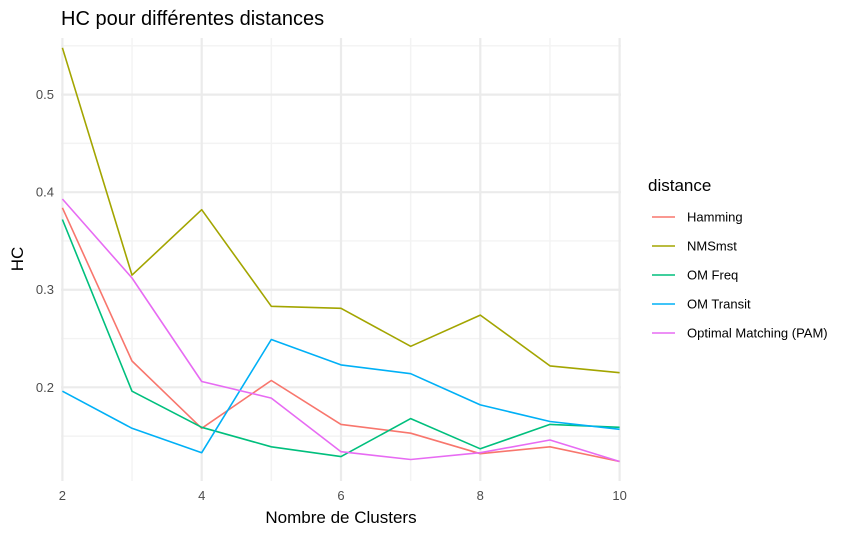 Image resolution: width=861 pixels, height=537 pixels. I want to click on y-axis-title: HC, so click(17, 259).